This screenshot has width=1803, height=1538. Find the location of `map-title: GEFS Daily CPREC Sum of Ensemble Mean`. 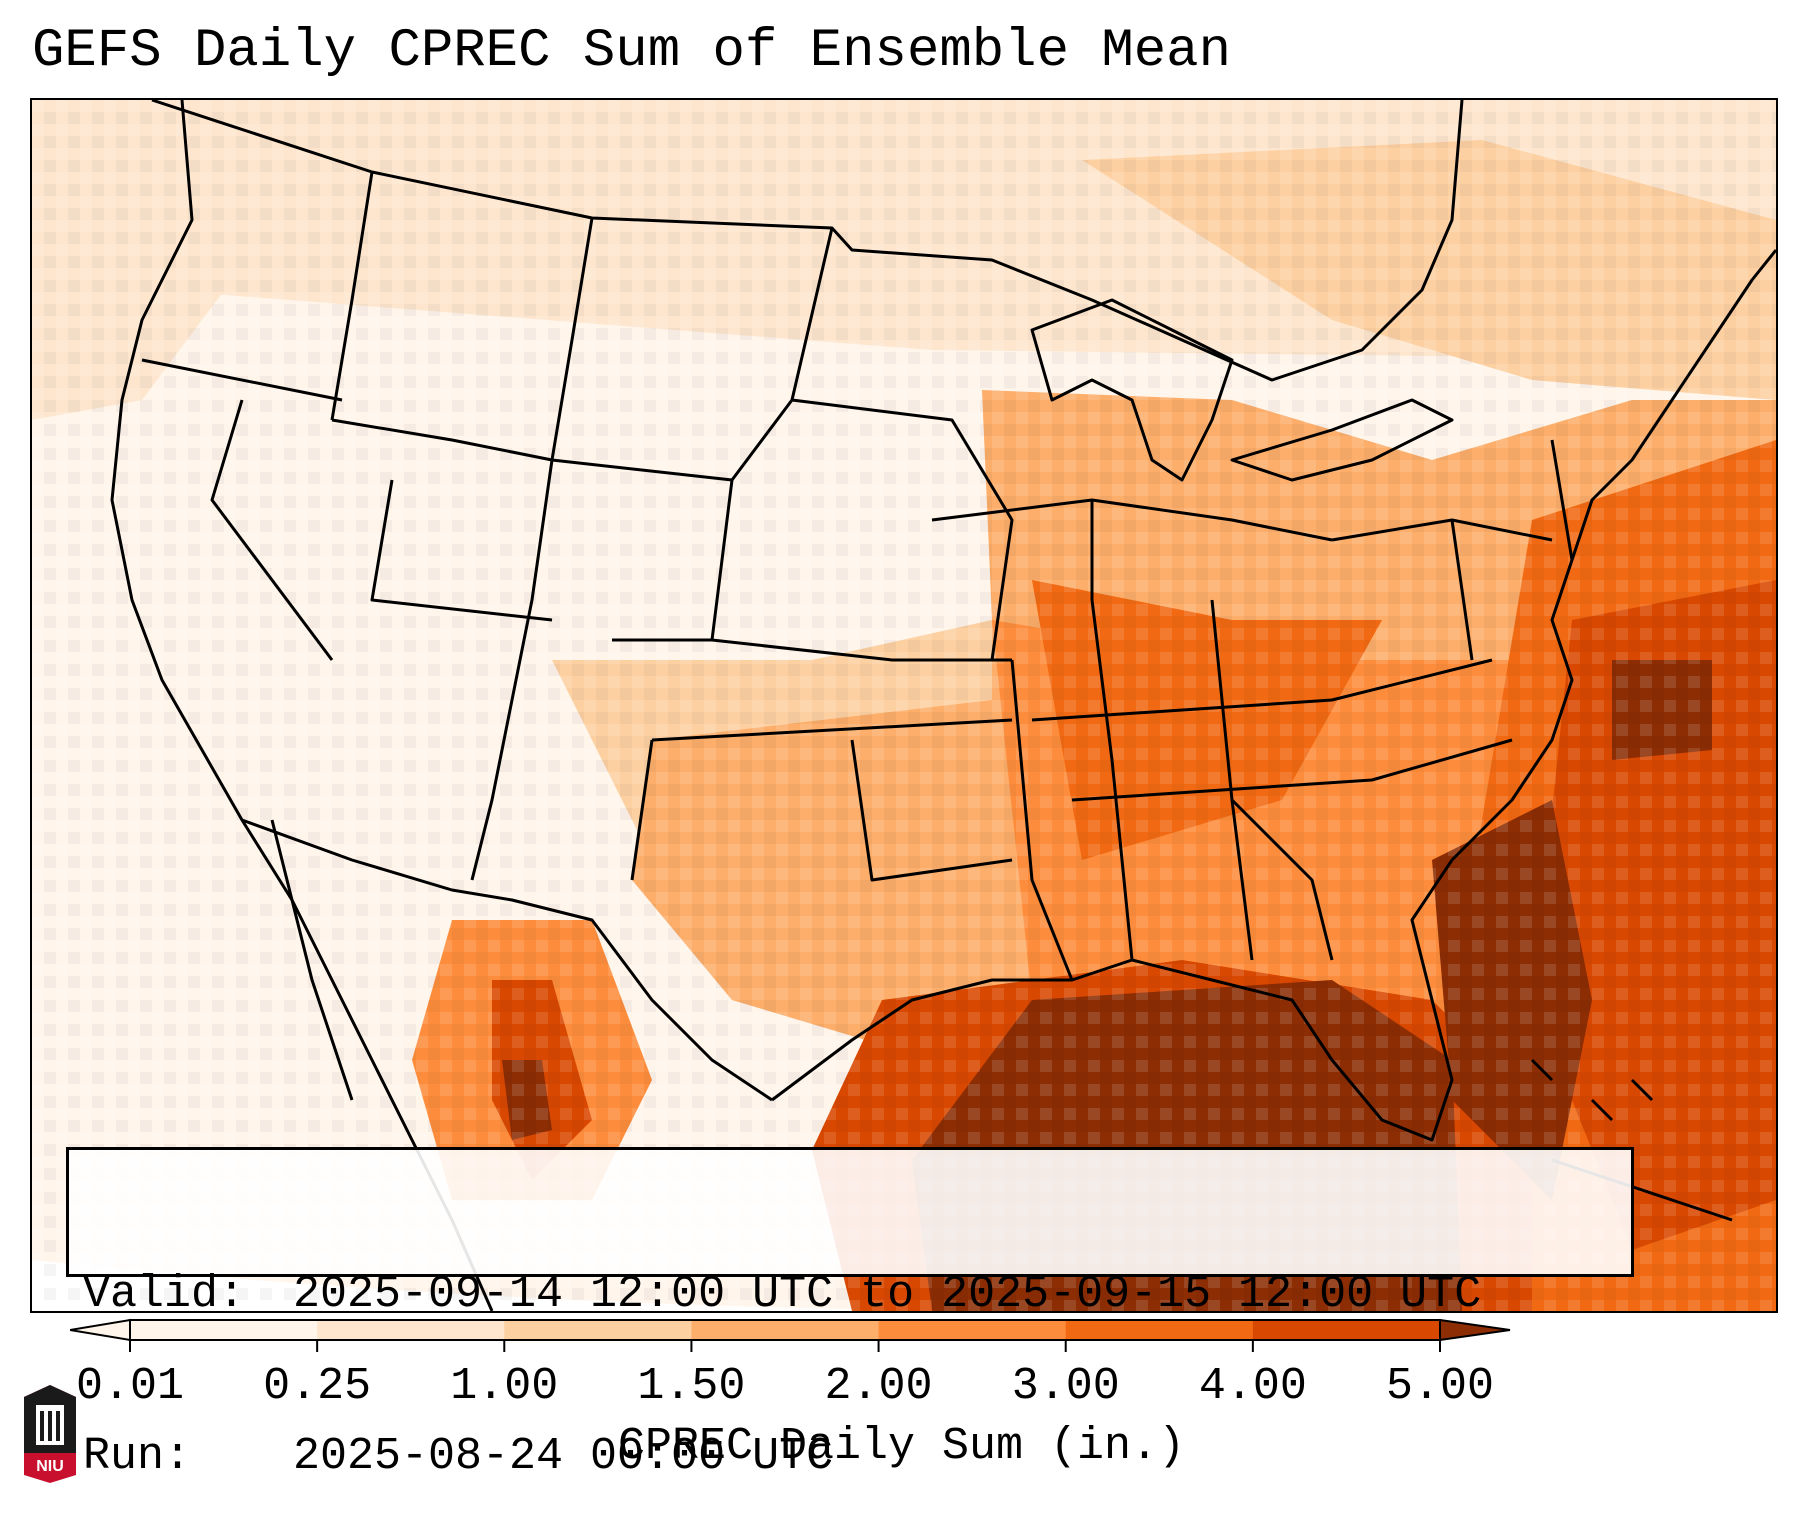

map-title: GEFS Daily CPREC Sum of Ensemble Mean is located at coordinates (631, 51).